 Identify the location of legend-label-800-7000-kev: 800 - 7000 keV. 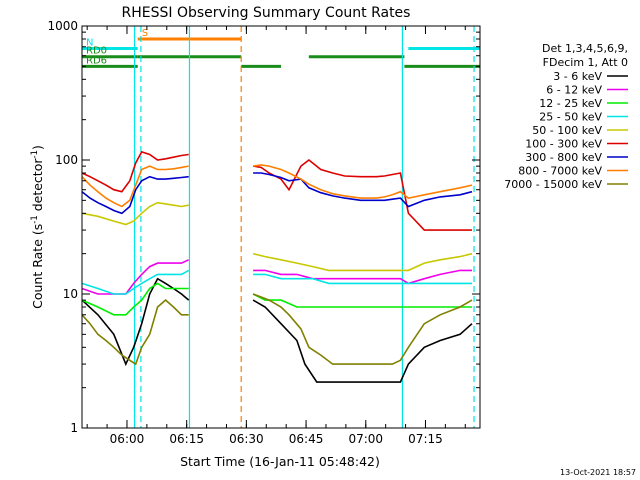
(560, 171).